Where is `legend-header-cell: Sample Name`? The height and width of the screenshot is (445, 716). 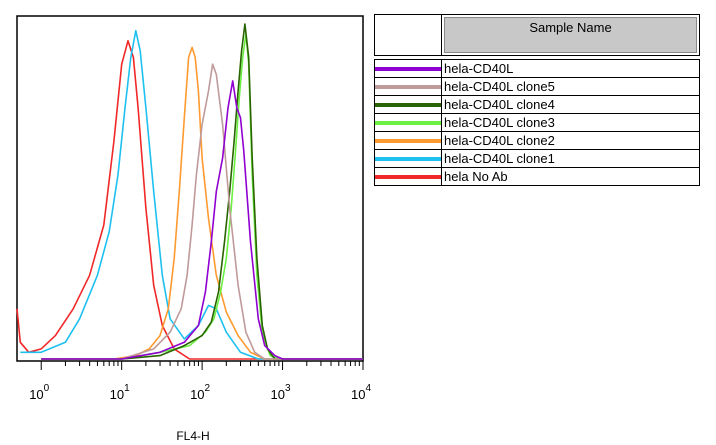 legend-header-cell: Sample Name is located at coordinates (570, 35).